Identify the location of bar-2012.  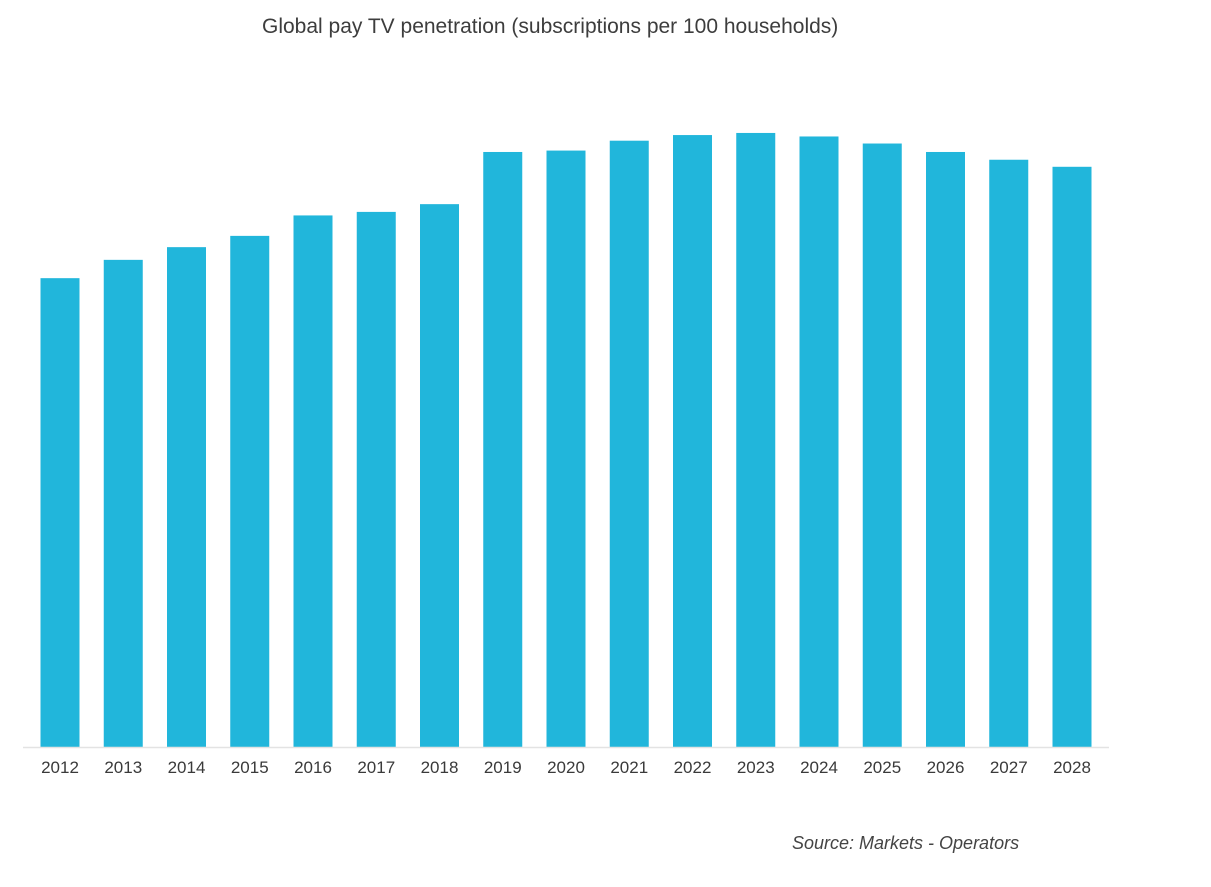
(60, 512).